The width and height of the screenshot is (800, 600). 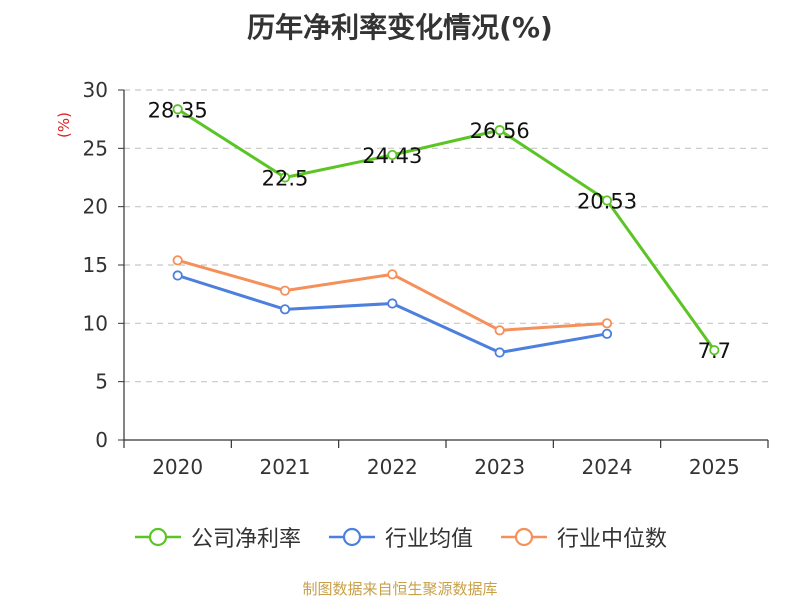 I want to click on y-axis-label: (%), so click(x=64, y=125).